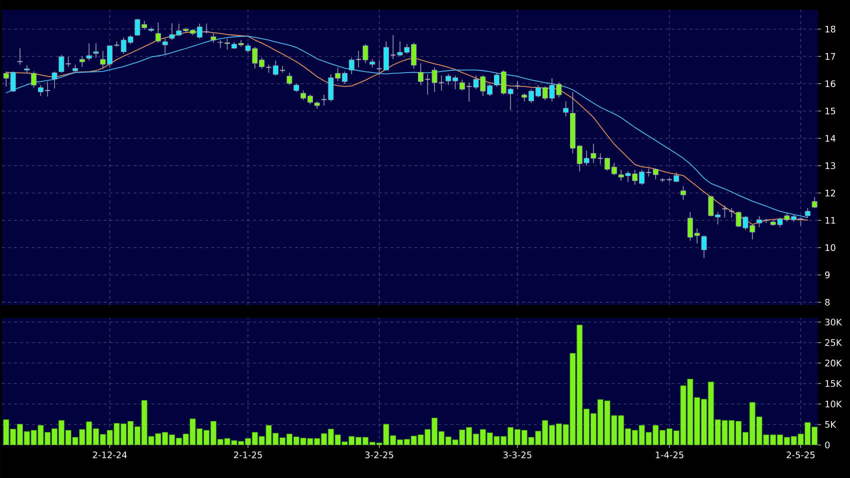 The width and height of the screenshot is (850, 478). What do you see at coordinates (827, 302) in the screenshot?
I see `y-tick-label: 8` at bounding box center [827, 302].